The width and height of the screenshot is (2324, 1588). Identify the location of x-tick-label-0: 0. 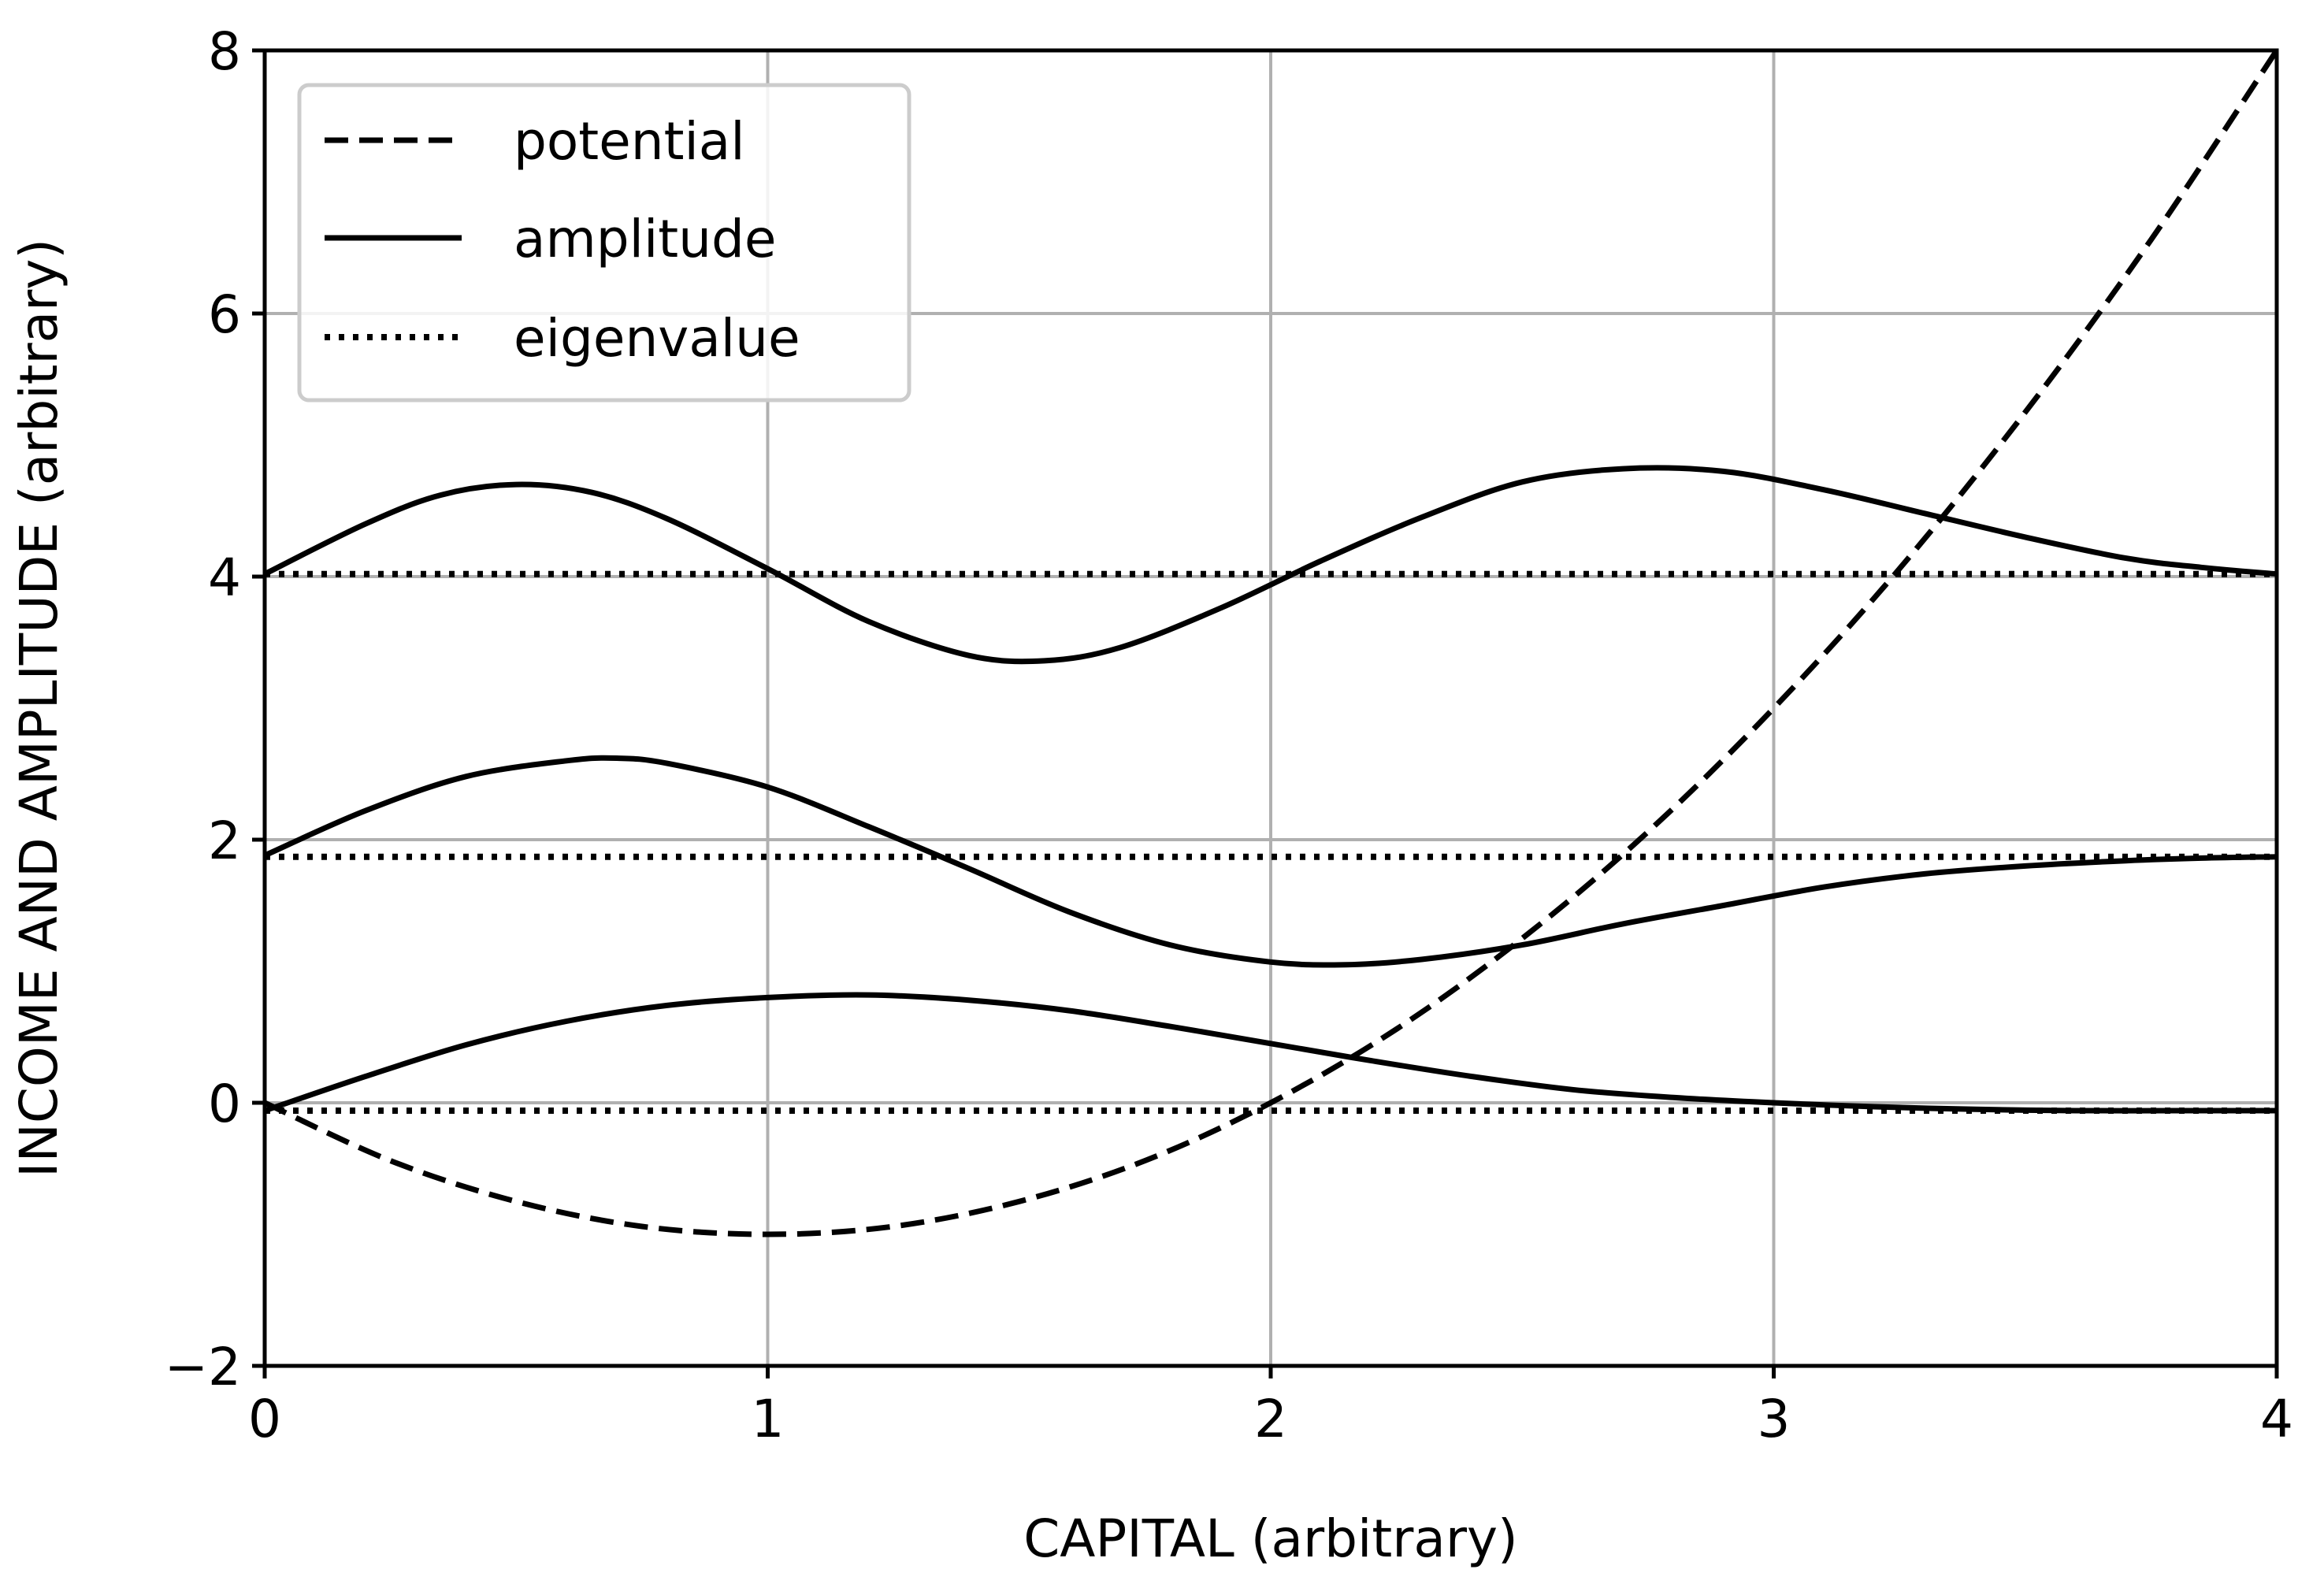
(264, 1419).